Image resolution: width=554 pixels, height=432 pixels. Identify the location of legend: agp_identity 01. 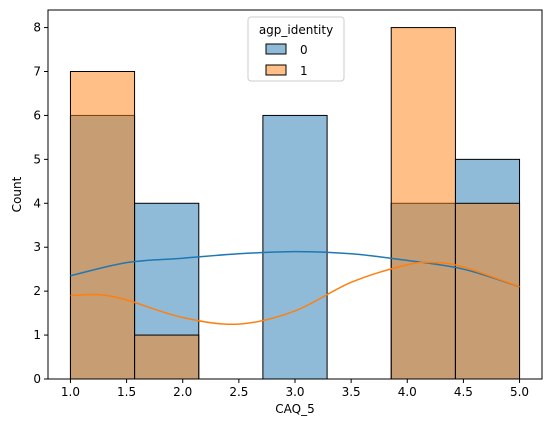
(296, 49).